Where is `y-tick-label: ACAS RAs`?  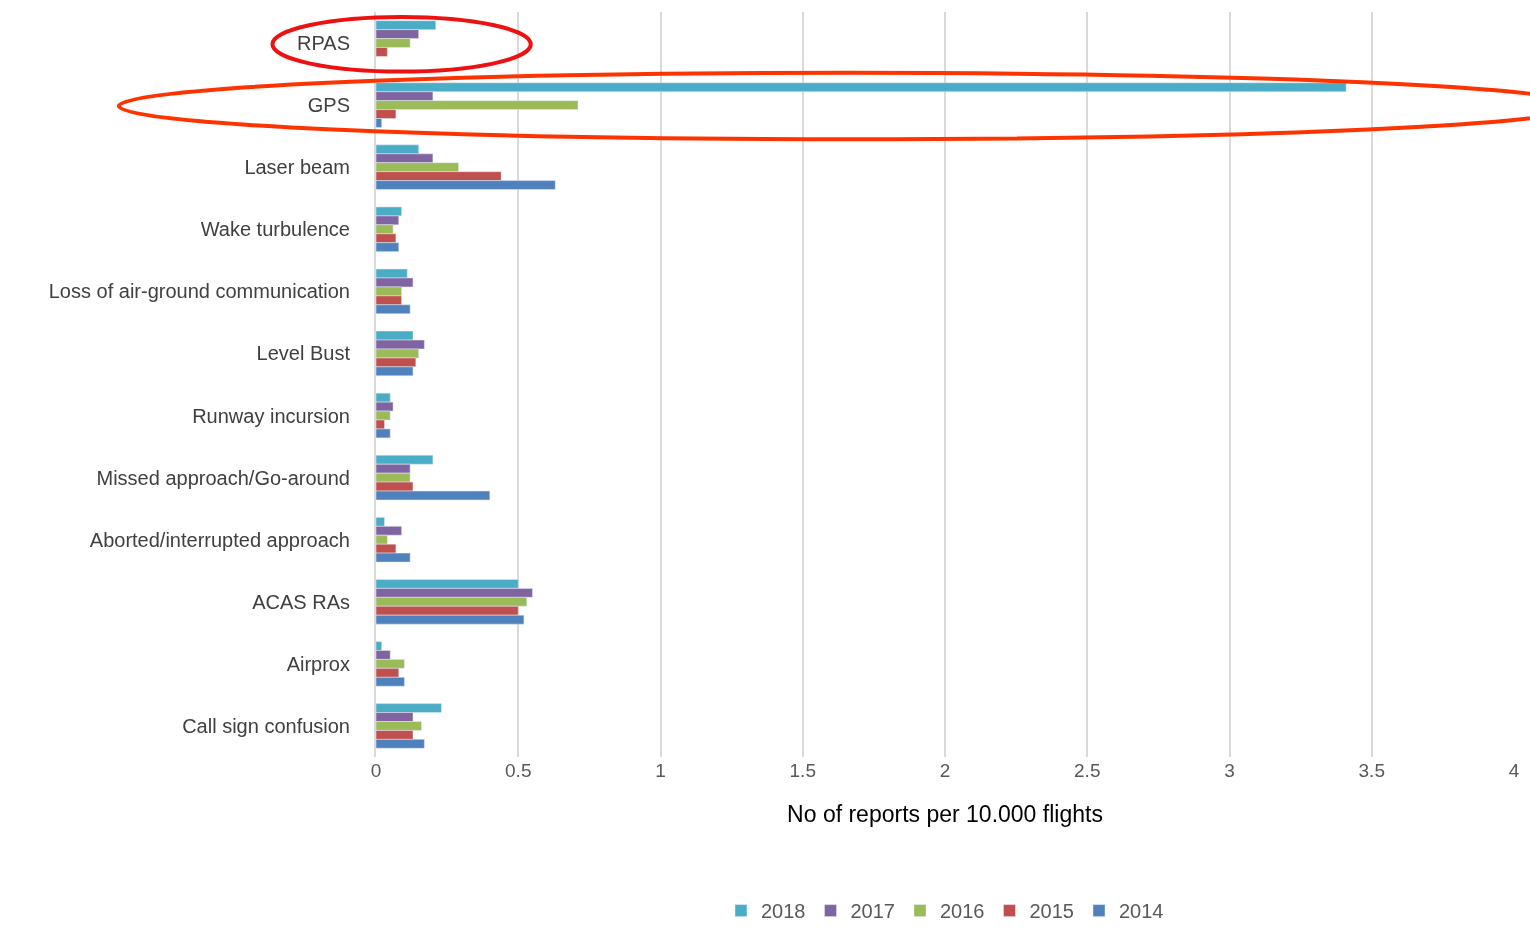 y-tick-label: ACAS RAs is located at coordinates (301, 601).